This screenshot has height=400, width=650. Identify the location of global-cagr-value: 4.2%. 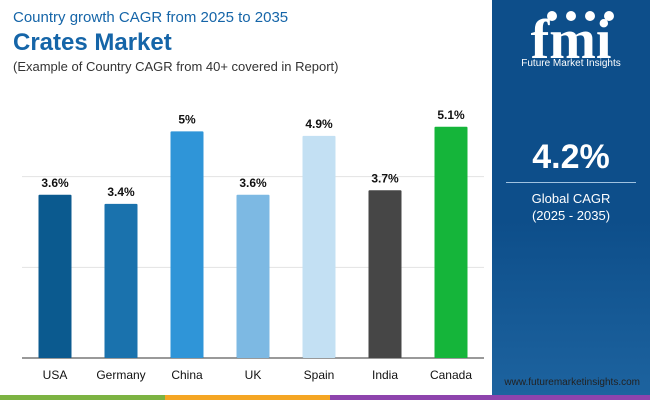
(571, 157).